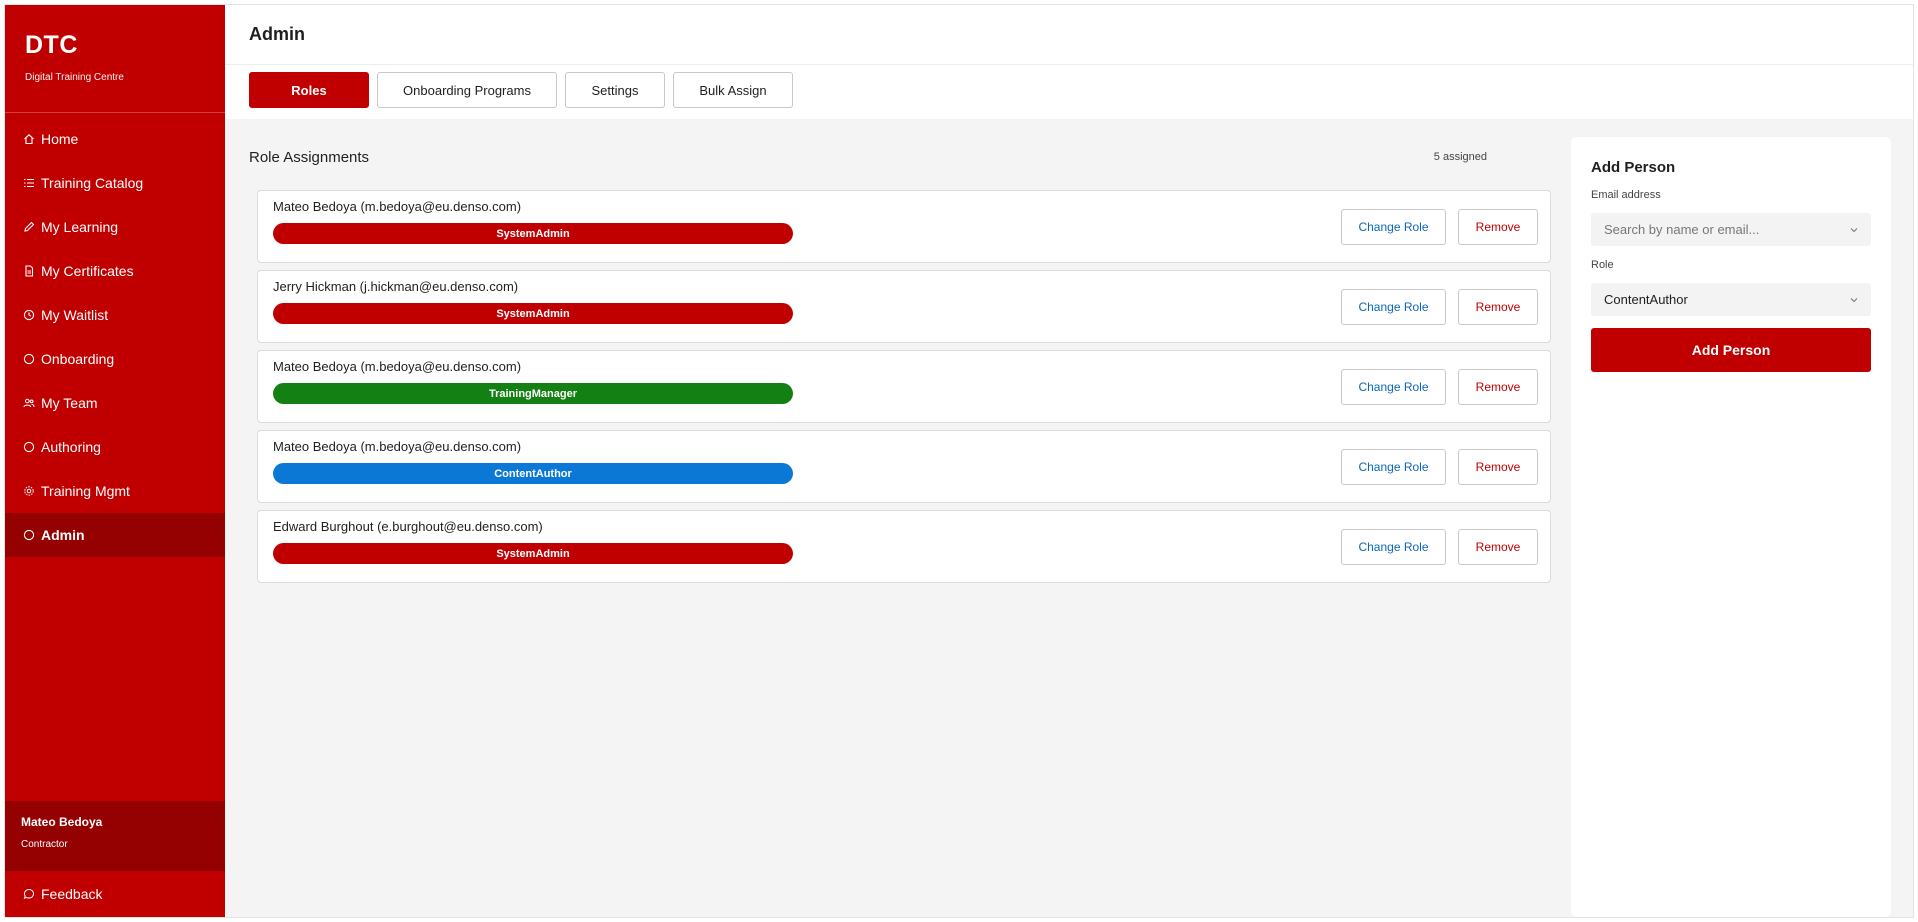 This screenshot has height=922, width=1918. What do you see at coordinates (615, 90) in the screenshot?
I see `tab-settings: Settings` at bounding box center [615, 90].